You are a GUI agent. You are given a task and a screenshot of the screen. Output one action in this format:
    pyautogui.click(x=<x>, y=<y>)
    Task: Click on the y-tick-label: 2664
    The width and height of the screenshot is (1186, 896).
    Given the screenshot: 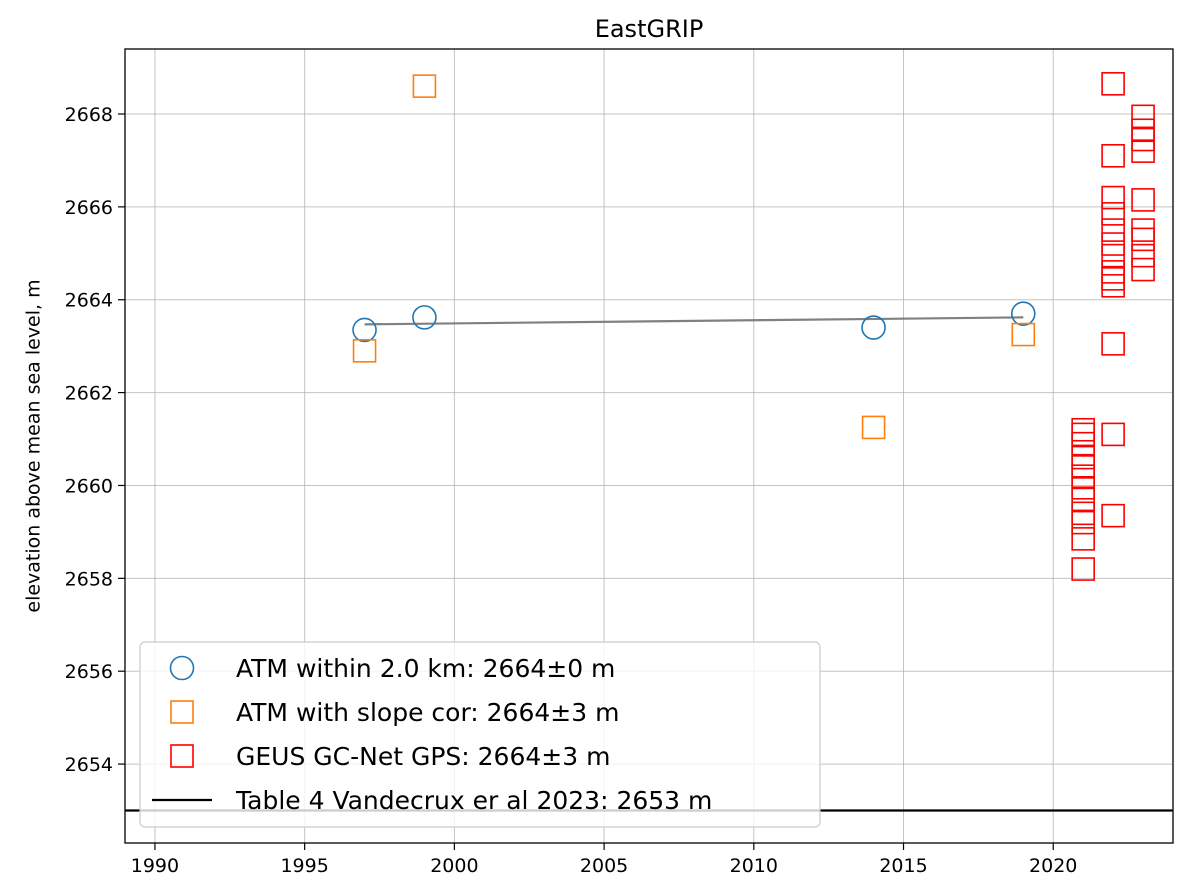 What is the action you would take?
    pyautogui.click(x=89, y=301)
    